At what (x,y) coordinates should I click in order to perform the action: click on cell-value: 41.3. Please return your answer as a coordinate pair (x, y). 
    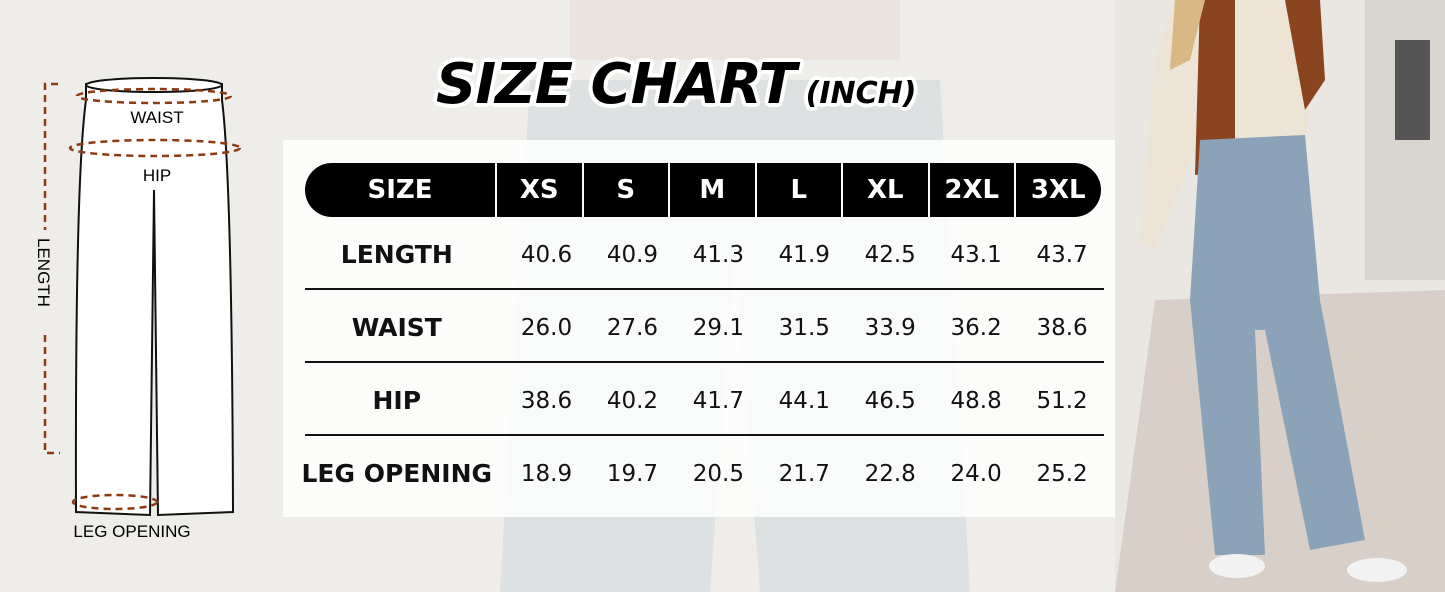
    Looking at the image, I should click on (718, 254).